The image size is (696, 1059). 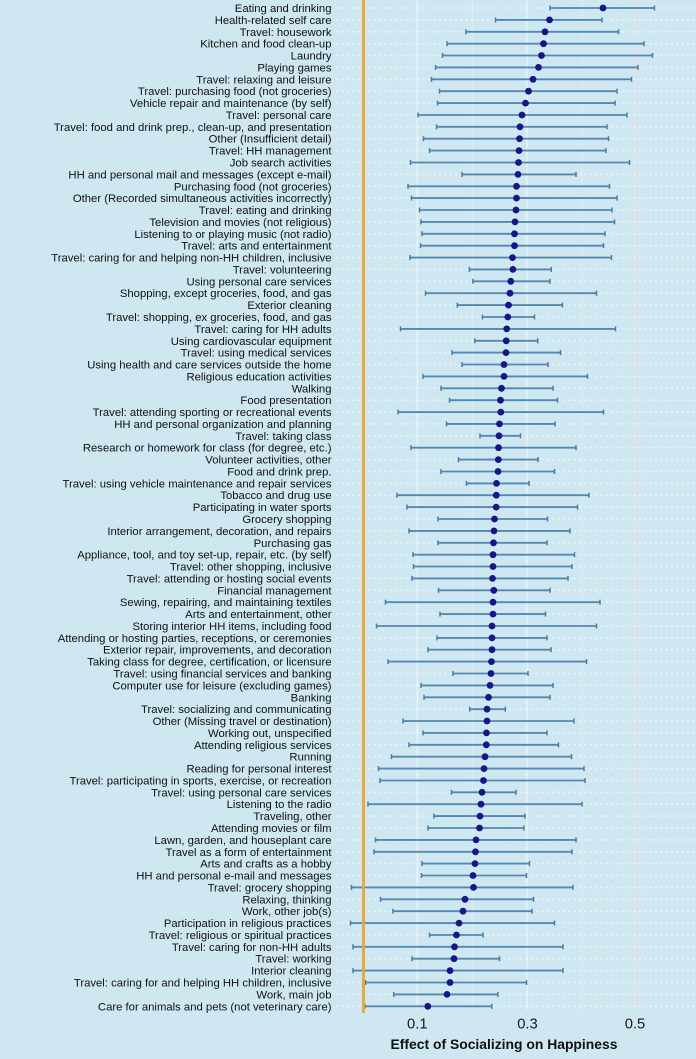 I want to click on svg-text: Travel: working, so click(x=293, y=960).